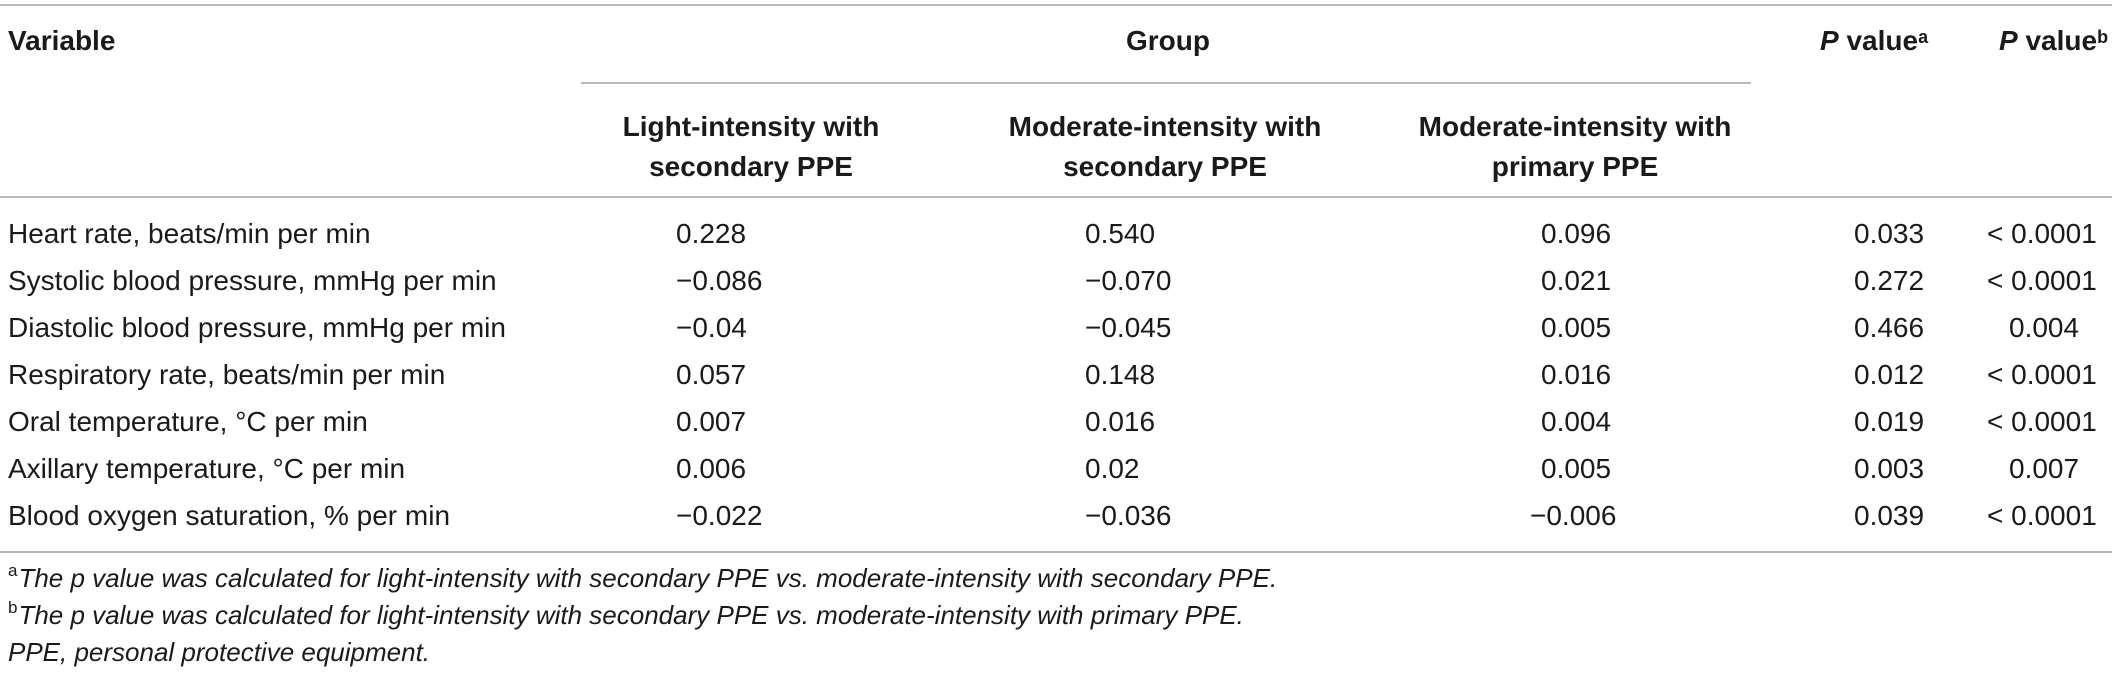  Describe the element at coordinates (1829, 40) in the screenshot. I see `header-p-value-a-italic: P` at that location.